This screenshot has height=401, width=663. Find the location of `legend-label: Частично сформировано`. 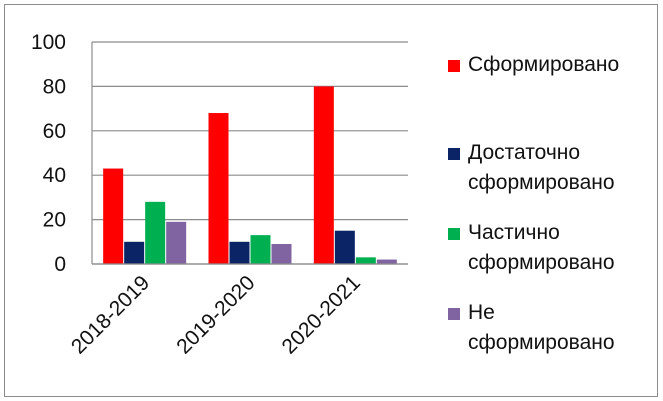

legend-label: Частично сформировано is located at coordinates (541, 247).